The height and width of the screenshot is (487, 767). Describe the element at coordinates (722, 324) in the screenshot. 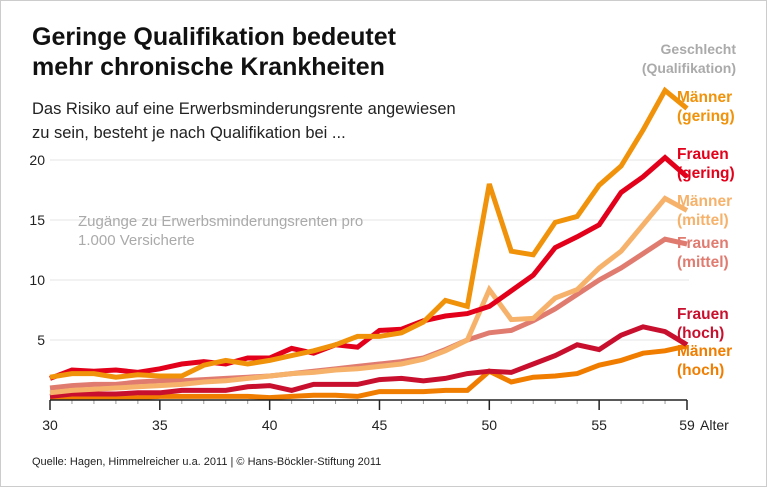

I see `legend-label-frauen-hoch: Frauen (hoch)` at that location.